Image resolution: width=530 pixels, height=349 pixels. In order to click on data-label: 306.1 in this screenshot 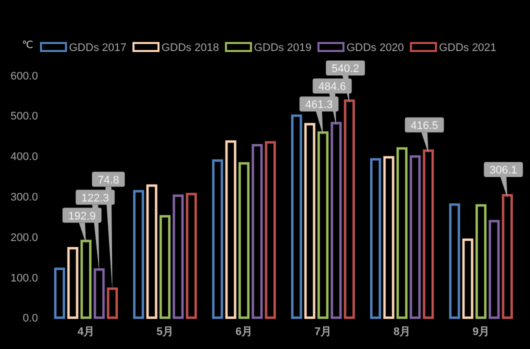, I will do `click(504, 170)`.